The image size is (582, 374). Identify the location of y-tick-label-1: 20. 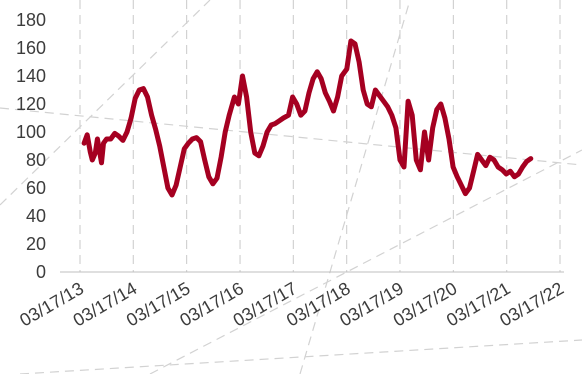
(36, 244).